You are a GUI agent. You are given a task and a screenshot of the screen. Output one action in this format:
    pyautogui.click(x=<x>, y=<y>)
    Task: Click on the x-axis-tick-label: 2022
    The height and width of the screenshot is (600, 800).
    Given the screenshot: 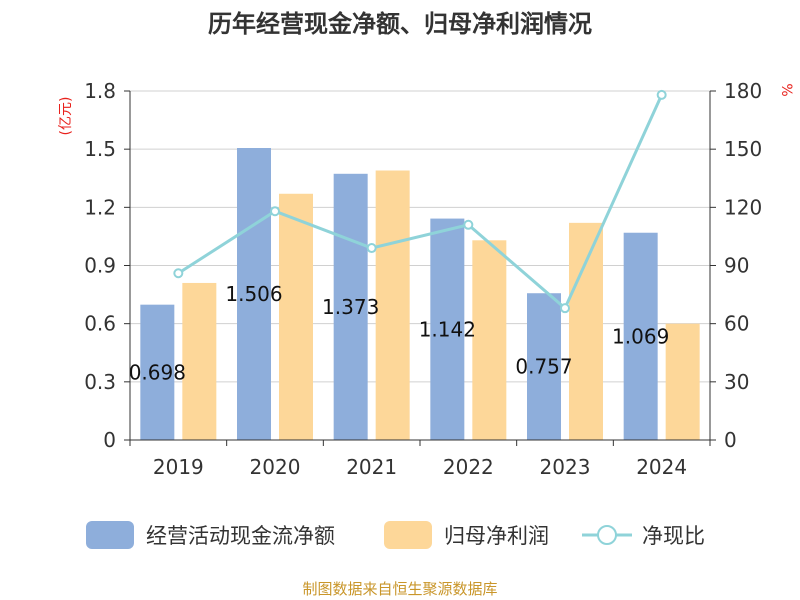 What is the action you would take?
    pyautogui.click(x=468, y=467)
    